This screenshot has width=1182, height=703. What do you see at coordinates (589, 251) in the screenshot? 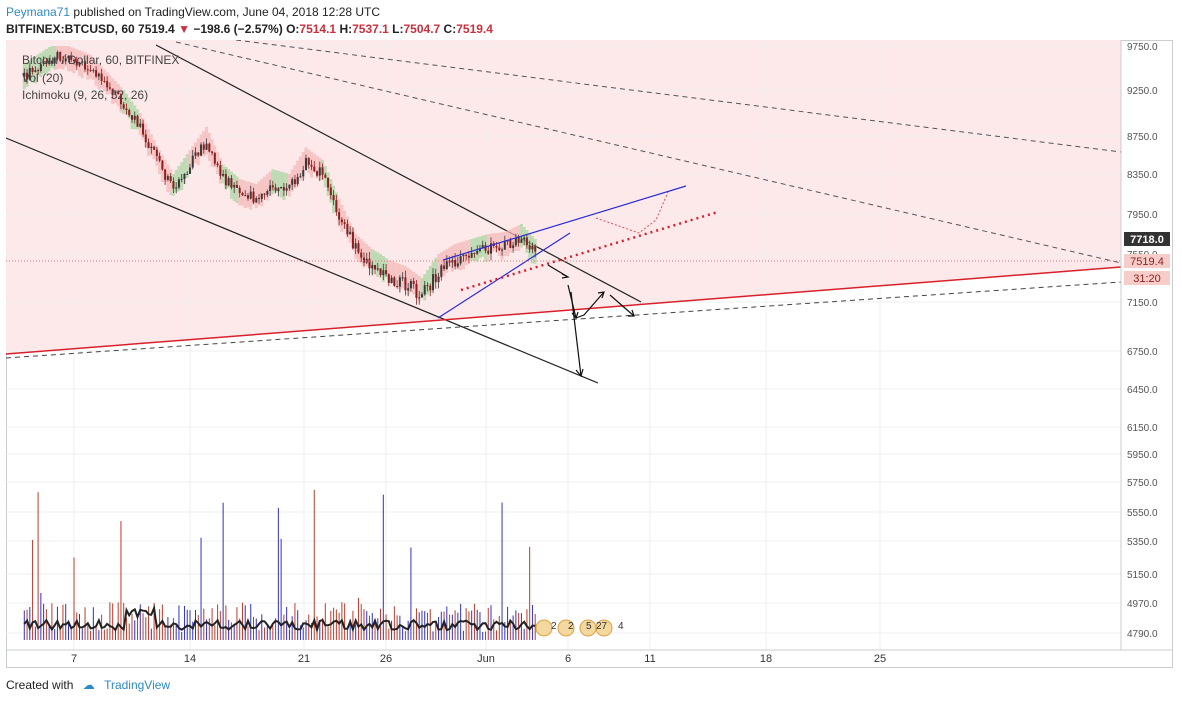
I see `red-dotted-line` at bounding box center [589, 251].